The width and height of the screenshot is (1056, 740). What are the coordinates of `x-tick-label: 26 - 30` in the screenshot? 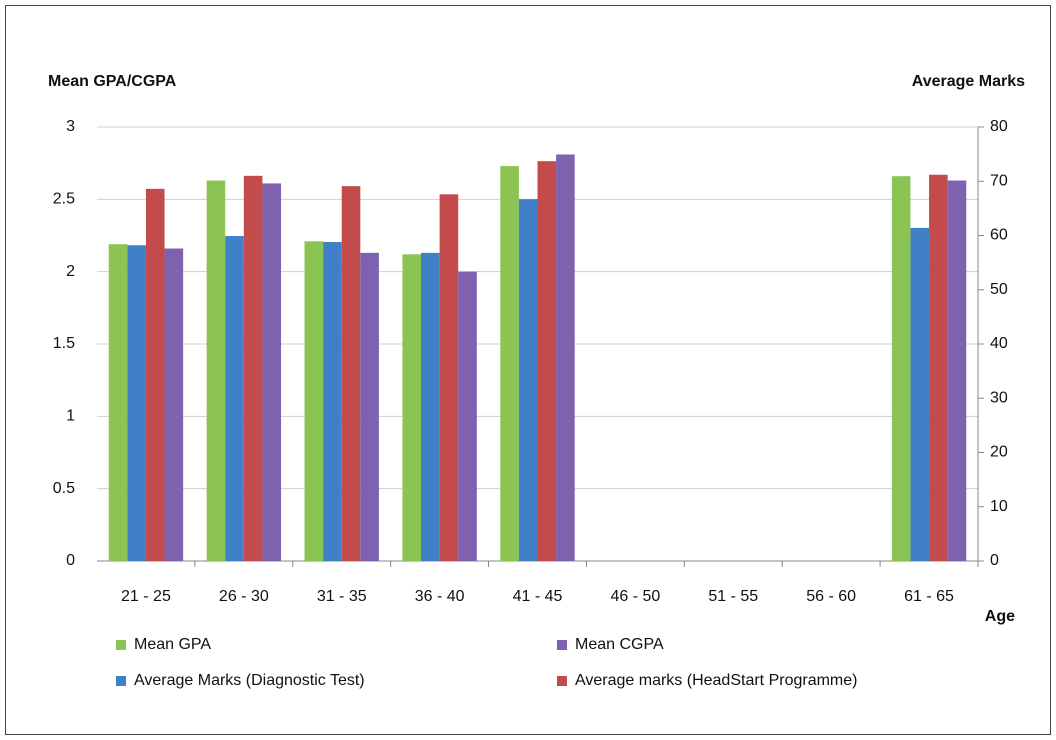 It's located at (244, 596).